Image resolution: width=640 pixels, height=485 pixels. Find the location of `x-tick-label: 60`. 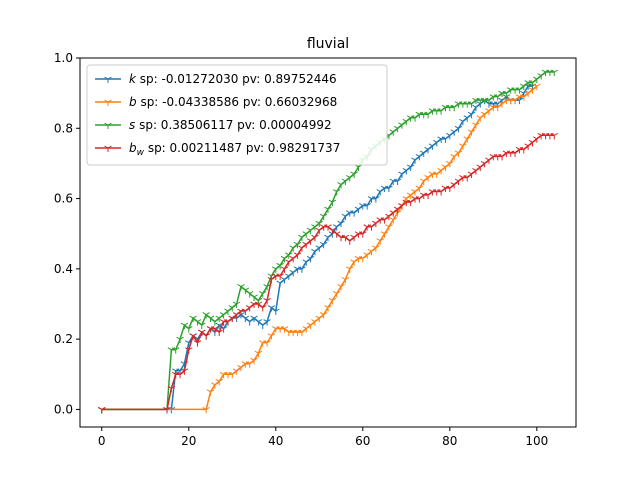

x-tick-label: 60 is located at coordinates (362, 441).